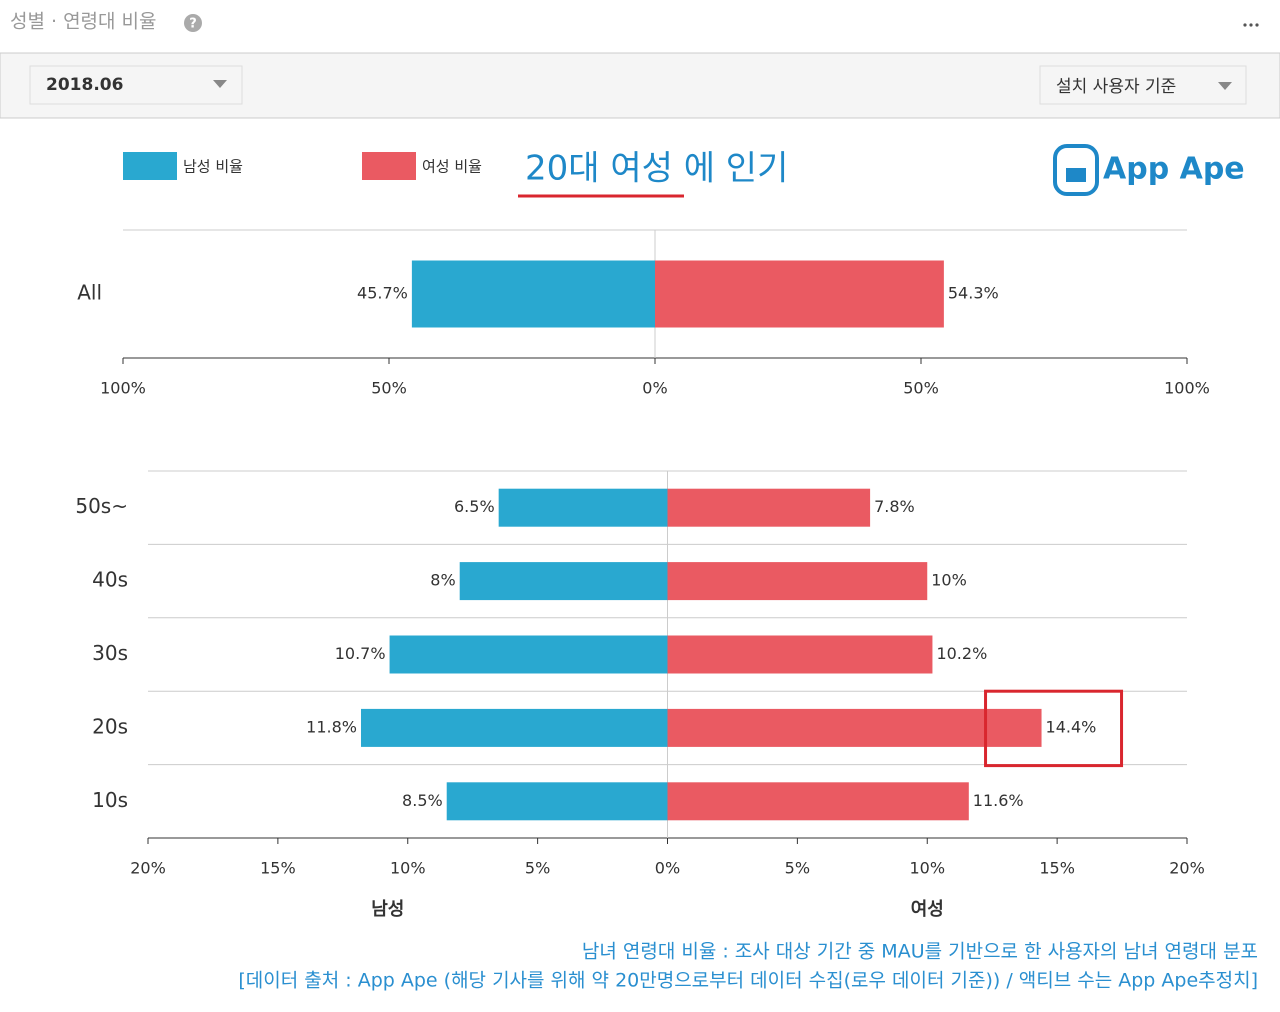 This screenshot has width=1280, height=1012. What do you see at coordinates (84, 85) in the screenshot?
I see `period-value: 2018.06` at bounding box center [84, 85].